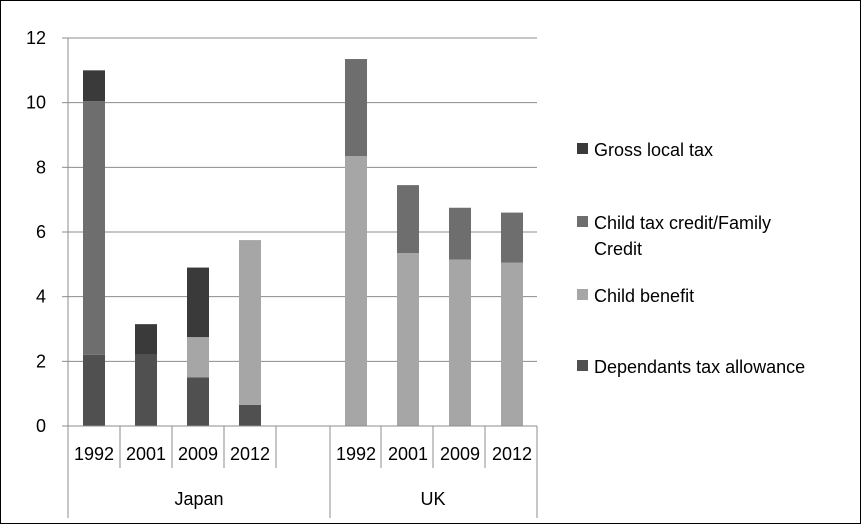 The width and height of the screenshot is (861, 524). Describe the element at coordinates (41, 167) in the screenshot. I see `y-tick-label: 8` at that location.